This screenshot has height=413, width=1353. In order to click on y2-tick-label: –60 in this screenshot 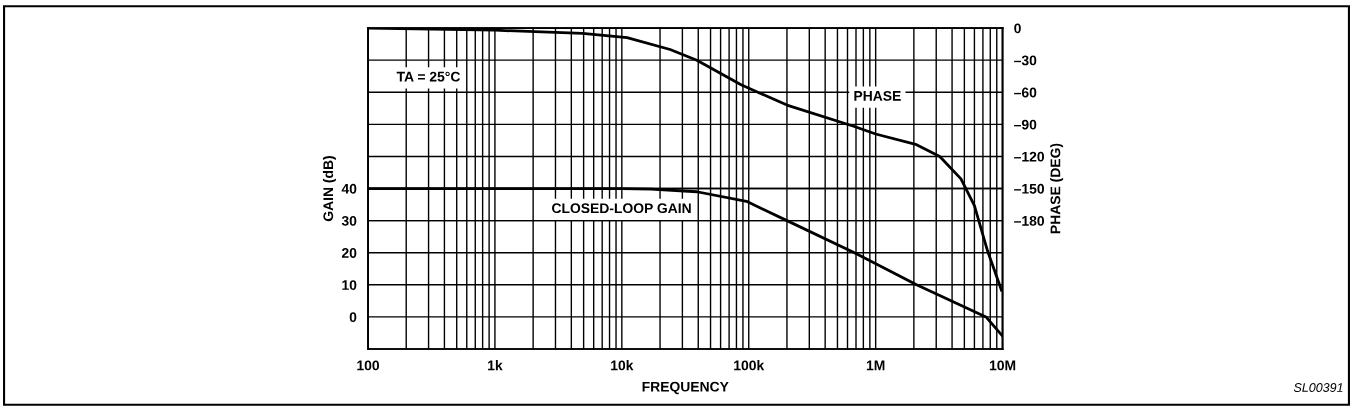, I will do `click(1025, 92)`.